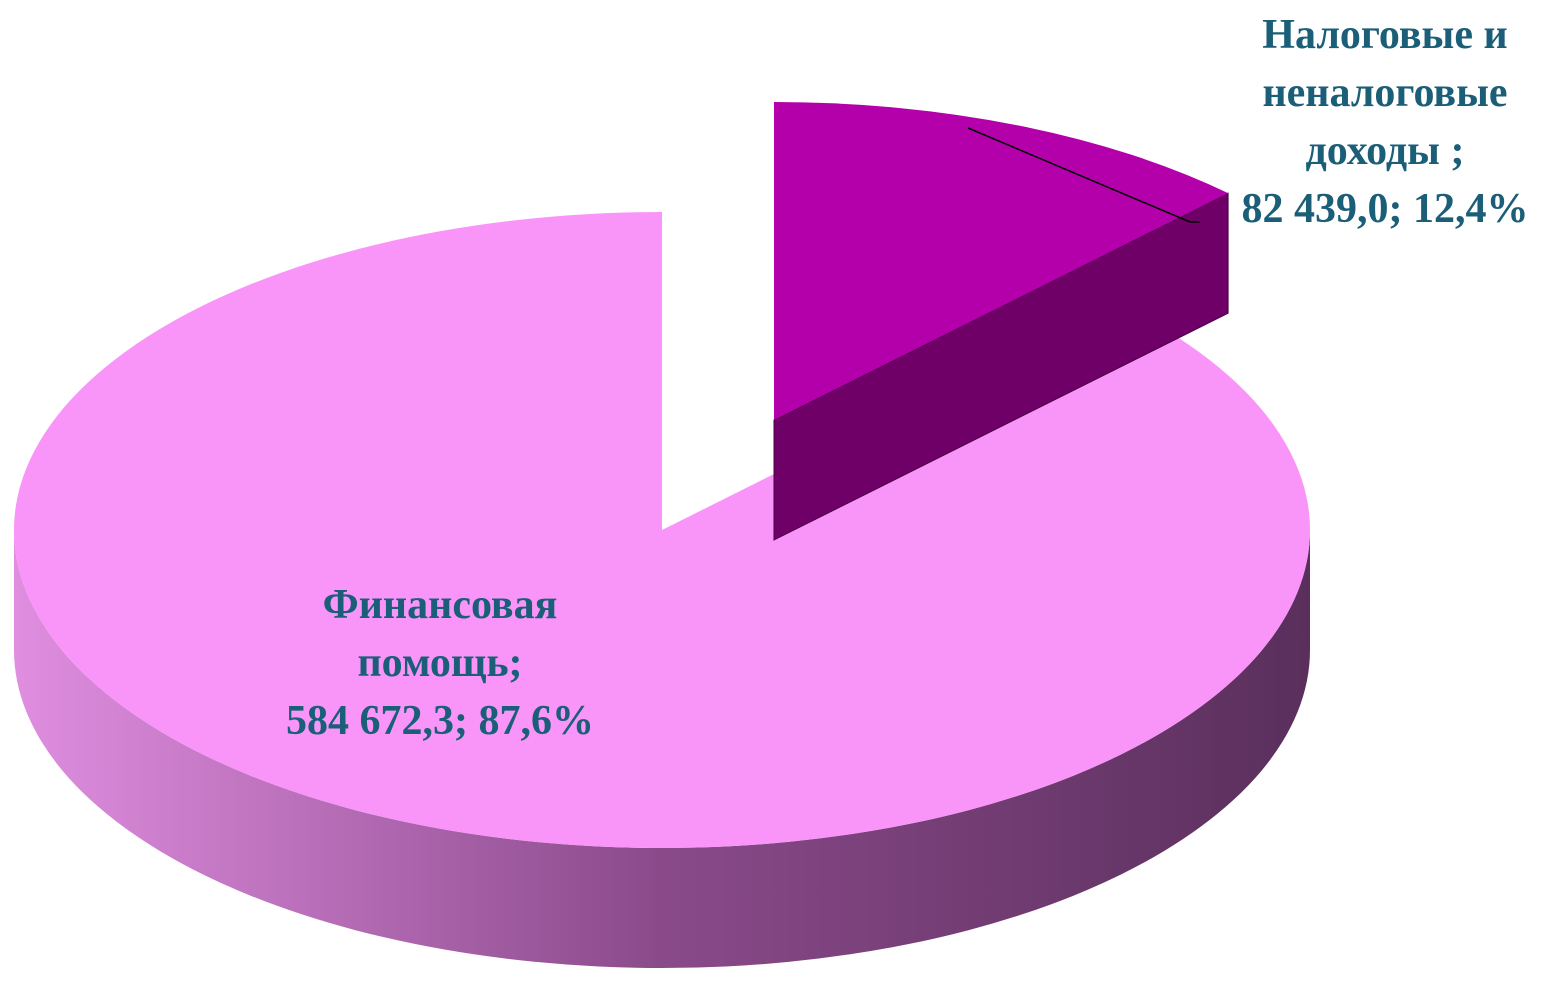 The width and height of the screenshot is (1556, 992). Describe the element at coordinates (1385, 93) in the screenshot. I see `category-label: Налоговые и неналоговые доходы ;` at that location.